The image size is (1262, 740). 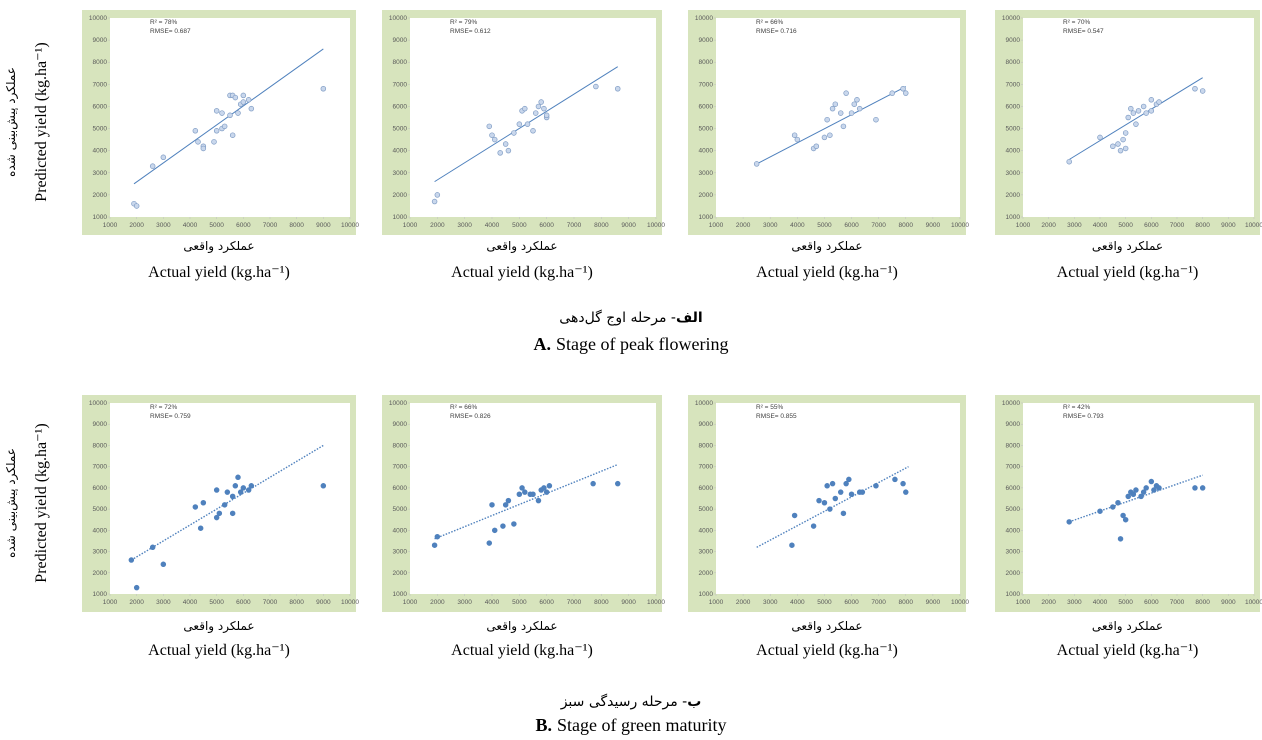 I want to click on y-tick-label: 2000, so click(x=1013, y=195).